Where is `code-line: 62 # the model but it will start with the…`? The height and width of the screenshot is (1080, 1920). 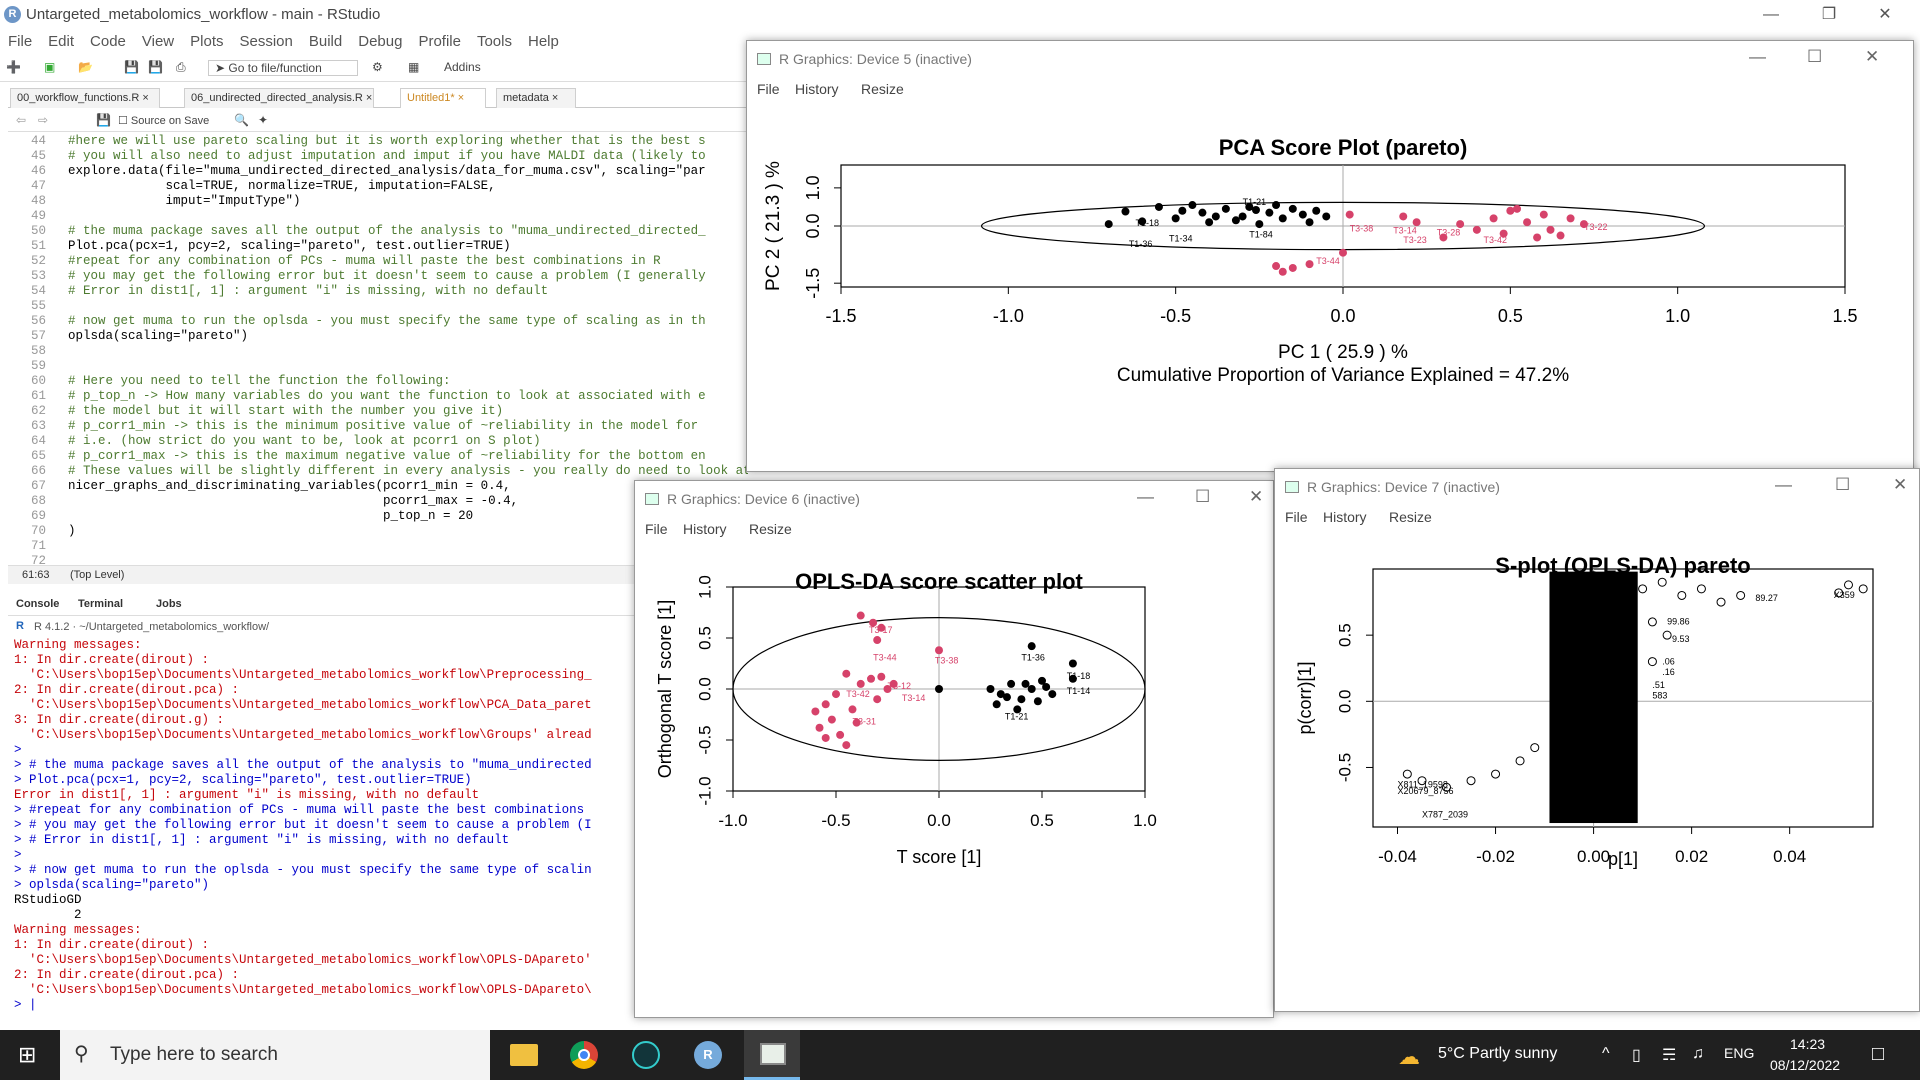
code-line: 62 # the model but it will start with the… is located at coordinates (255, 411).